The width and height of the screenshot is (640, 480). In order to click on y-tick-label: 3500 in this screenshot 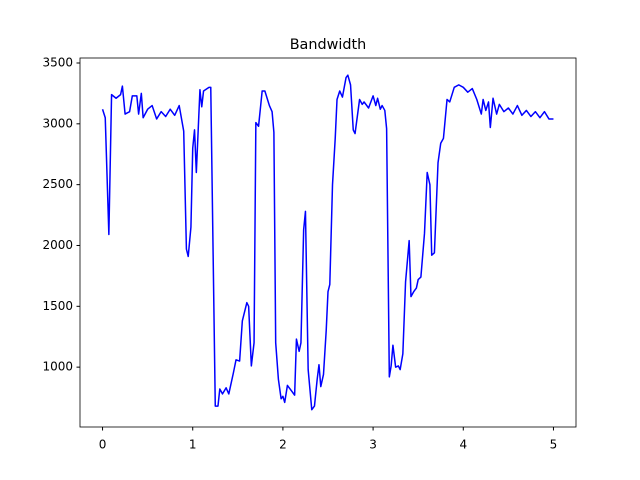, I will do `click(57, 62)`.